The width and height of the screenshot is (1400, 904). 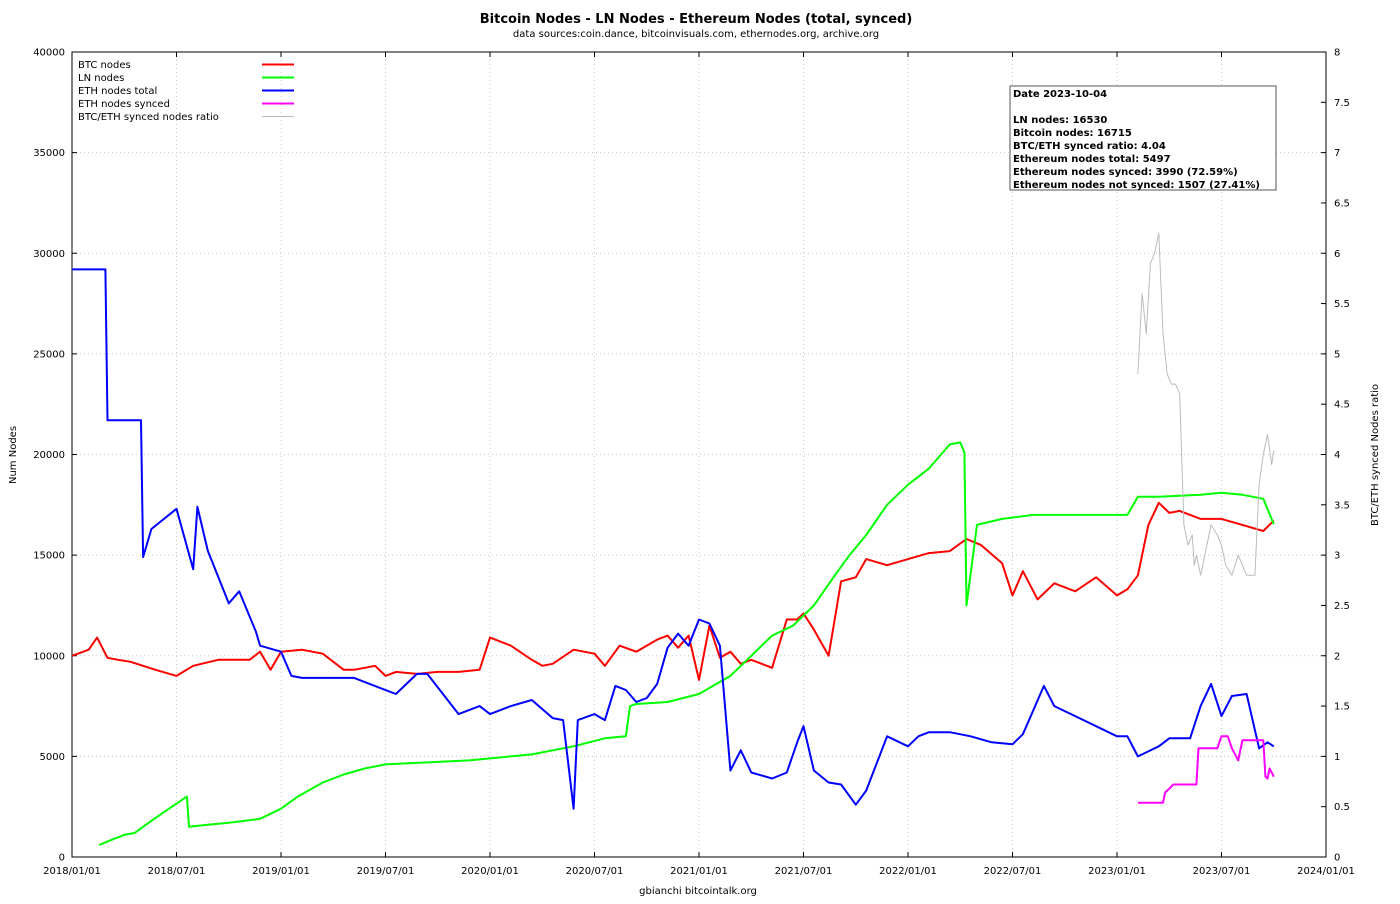 What do you see at coordinates (1089, 146) in the screenshot?
I see `info-line-ratio: BTC/ETH synced ratio: 4.04` at bounding box center [1089, 146].